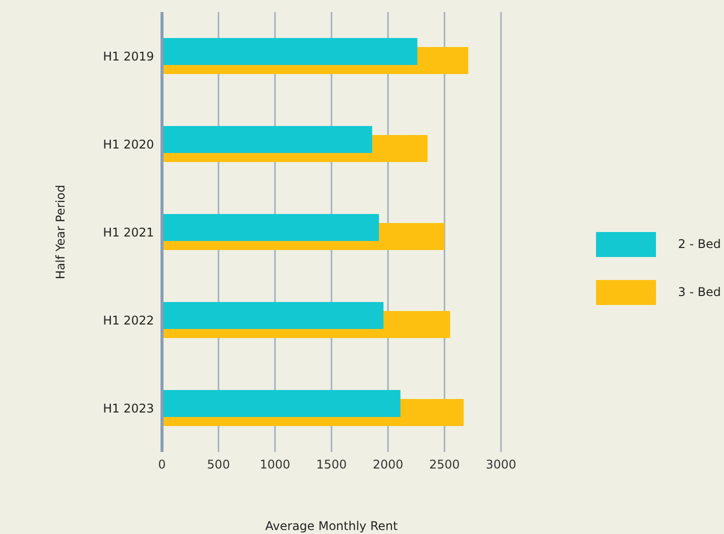 This screenshot has height=534, width=724. Describe the element at coordinates (699, 292) in the screenshot. I see `legend-label: 3 - Bed` at that location.